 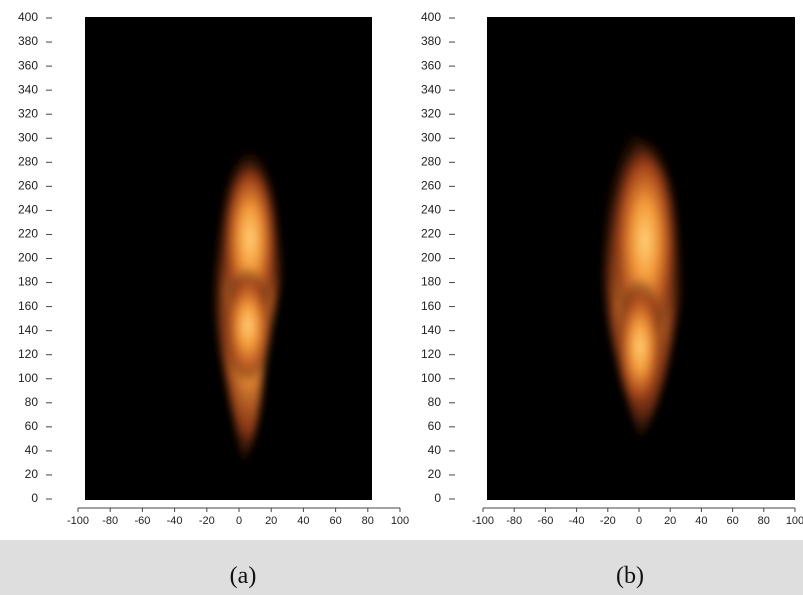 What do you see at coordinates (243, 576) in the screenshot?
I see `panel-caption: (a)` at bounding box center [243, 576].